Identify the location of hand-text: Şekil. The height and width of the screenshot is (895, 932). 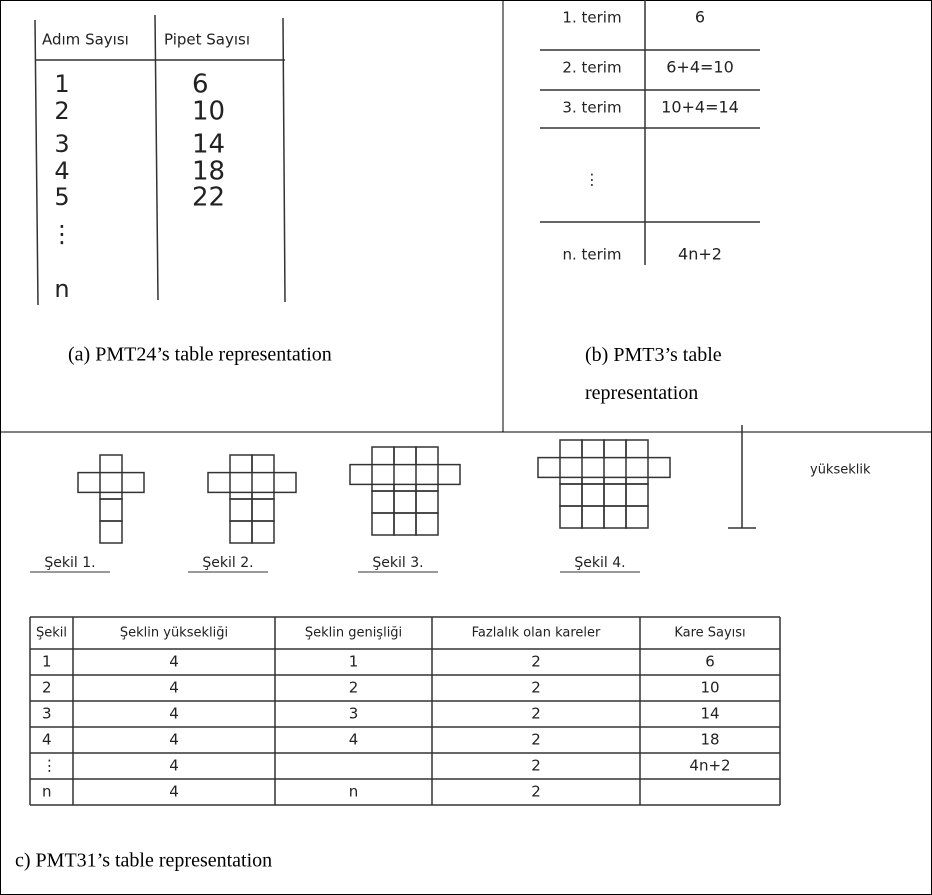
(51, 633).